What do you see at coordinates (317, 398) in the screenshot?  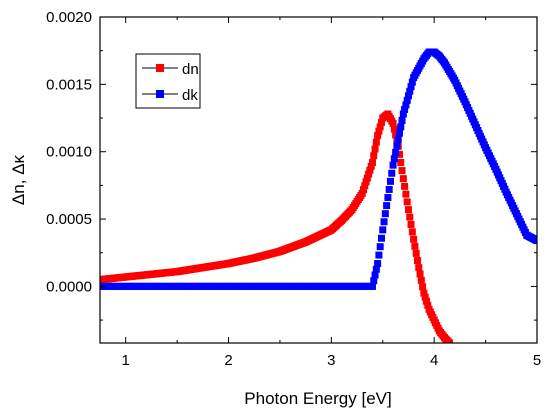 I see `x-axis-label: Photon Energy [eV]` at bounding box center [317, 398].